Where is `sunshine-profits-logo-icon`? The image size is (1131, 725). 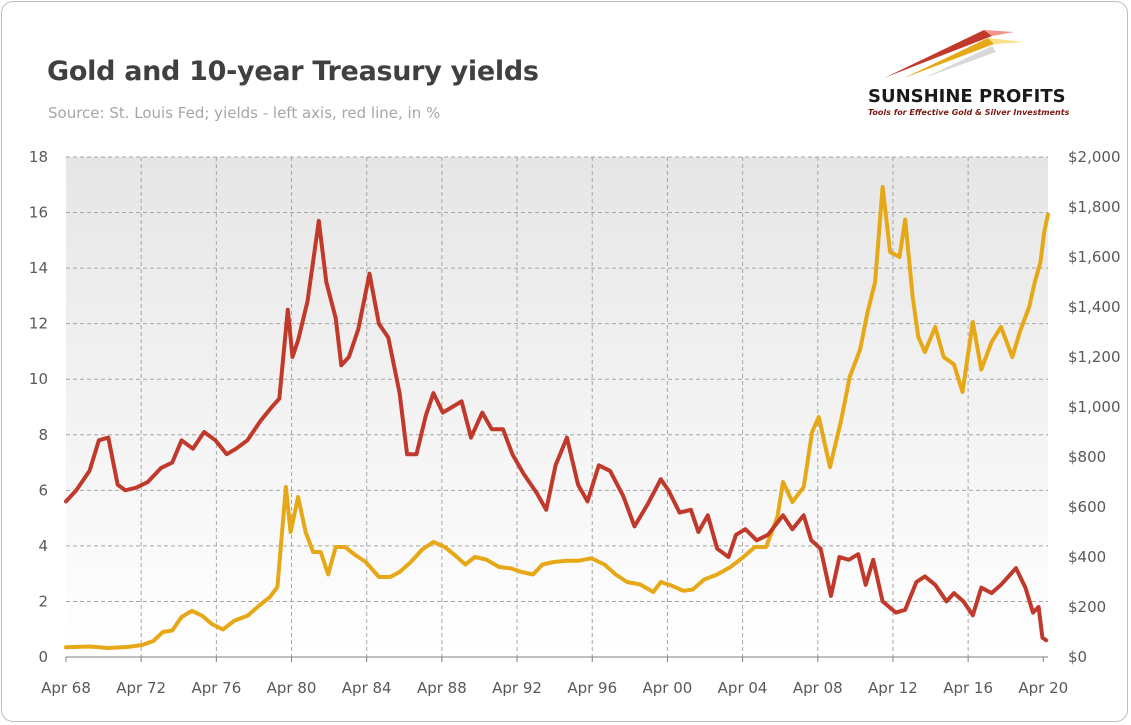
sunshine-profits-logo-icon is located at coordinates (954, 54).